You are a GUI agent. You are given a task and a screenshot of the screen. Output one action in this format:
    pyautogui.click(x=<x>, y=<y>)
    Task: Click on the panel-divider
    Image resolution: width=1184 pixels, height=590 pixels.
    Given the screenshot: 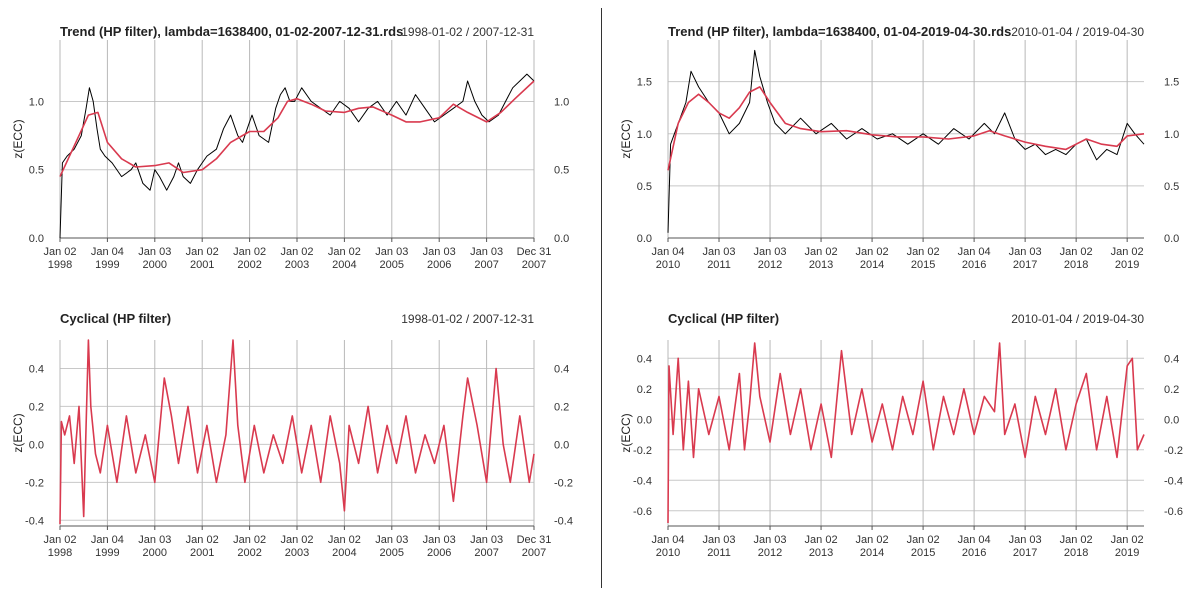 What is the action you would take?
    pyautogui.click(x=601, y=298)
    